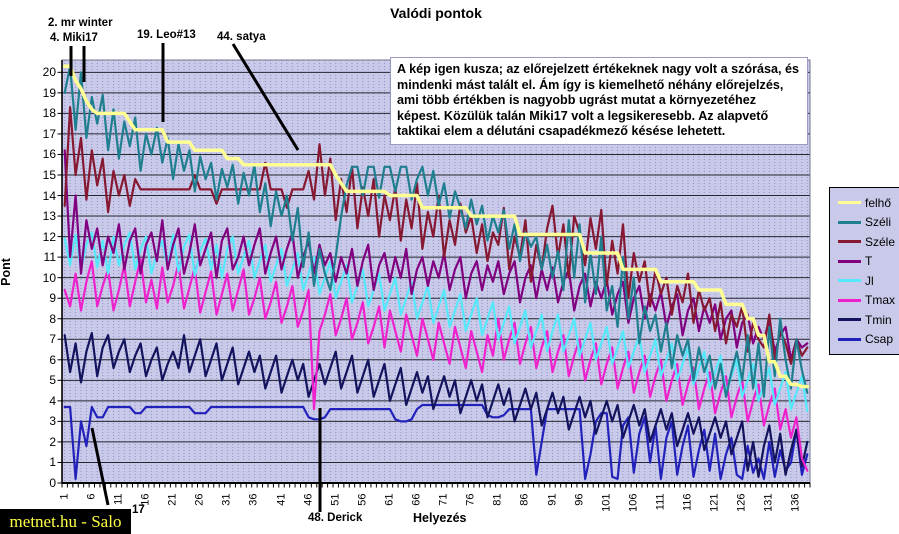 Image resolution: width=899 pixels, height=534 pixels. I want to click on y-tick-label: 13, so click(49, 216).